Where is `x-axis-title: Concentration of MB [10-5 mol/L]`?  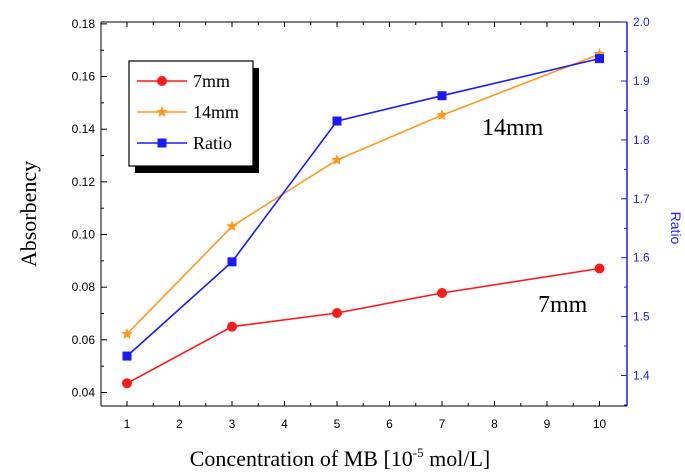 x-axis-title: Concentration of MB [10-5 mol/L] is located at coordinates (340, 458).